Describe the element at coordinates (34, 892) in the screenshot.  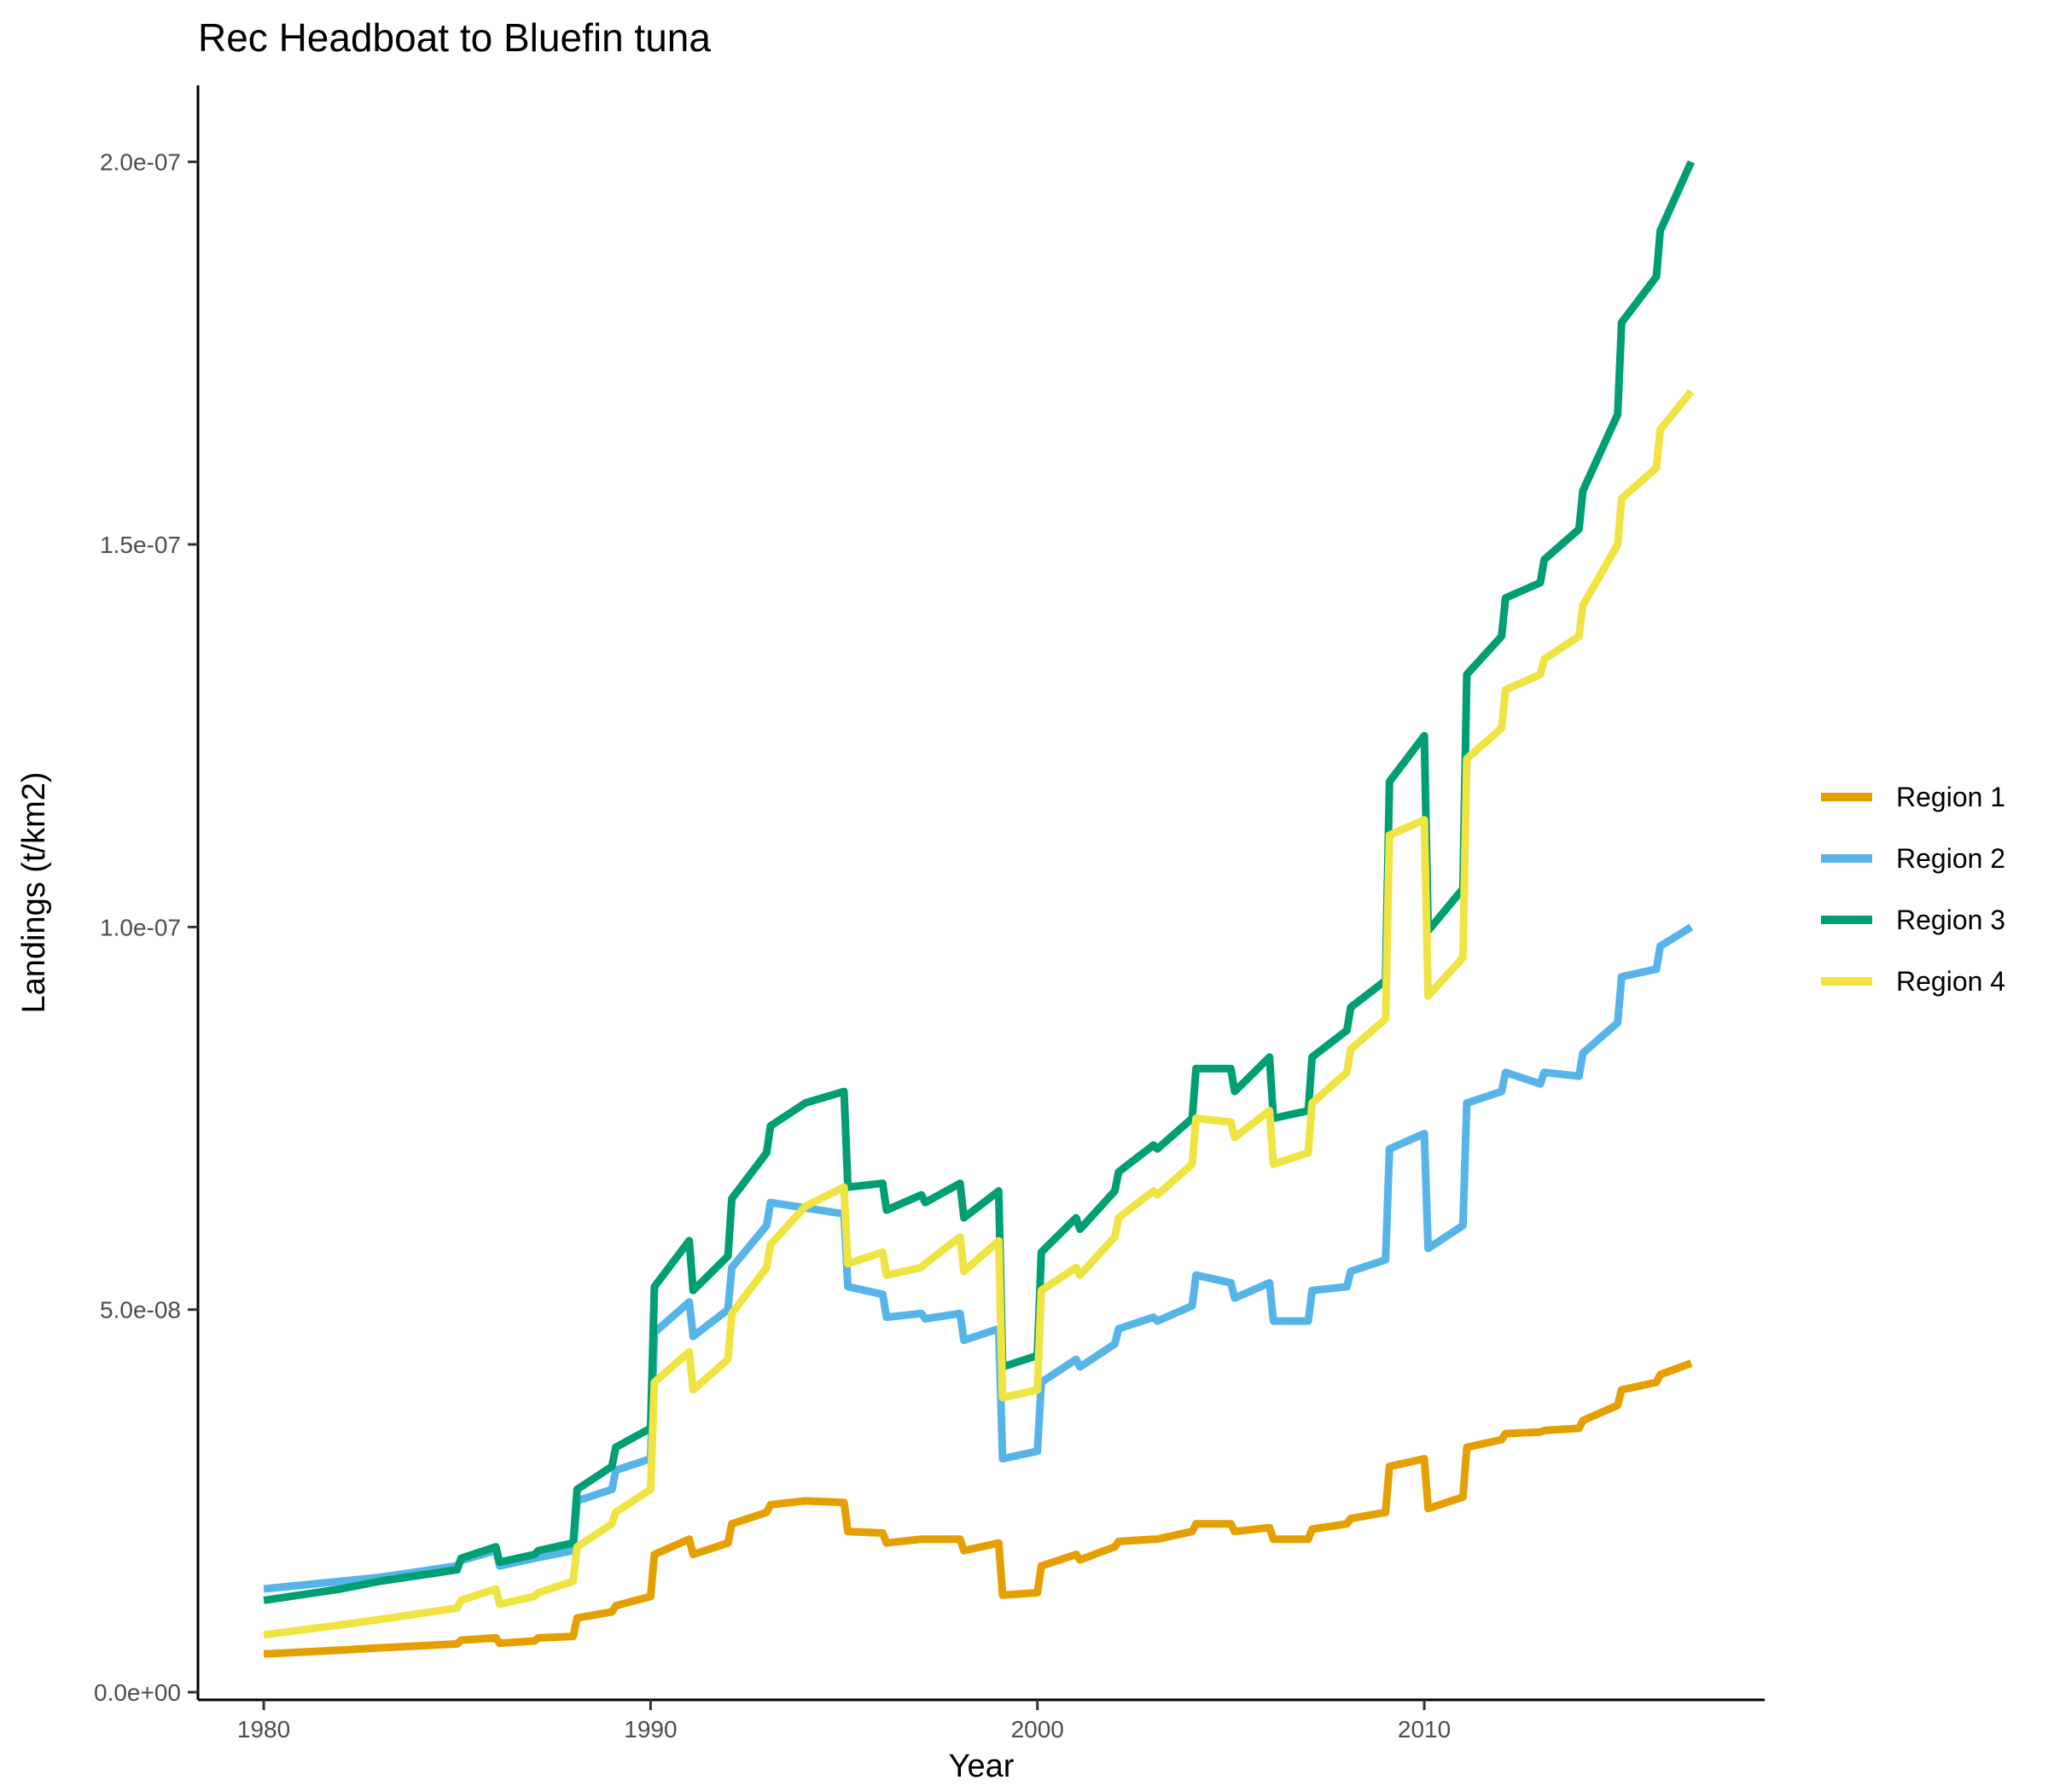
I see `y-axis-title: Landings (t/km2)` at that location.